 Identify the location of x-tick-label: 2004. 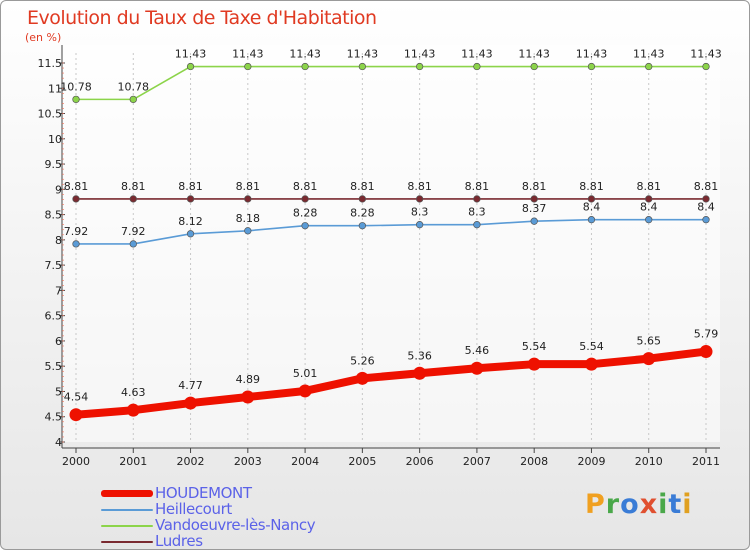
(305, 461).